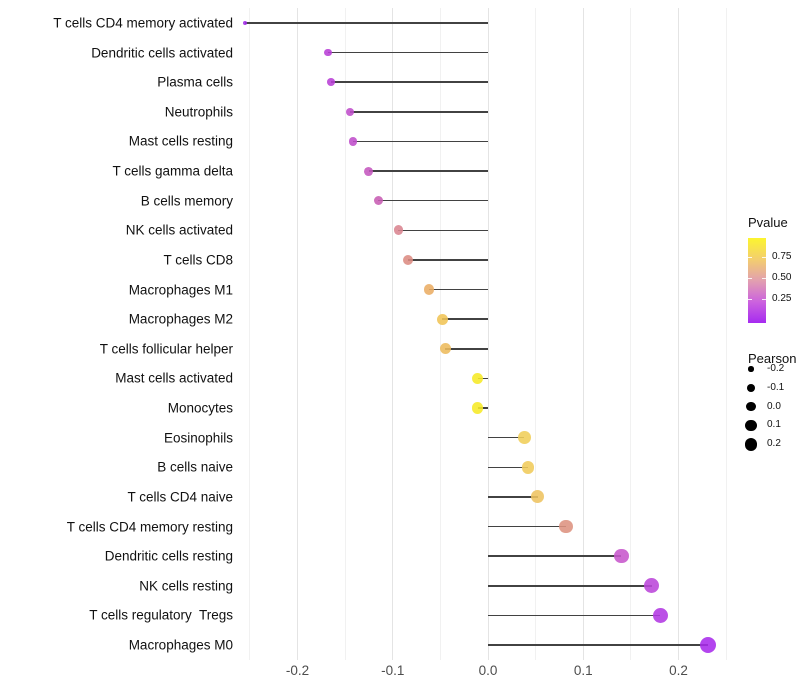 The image size is (800, 700). What do you see at coordinates (774, 425) in the screenshot?
I see `pearson-key-label: 0.1` at bounding box center [774, 425].